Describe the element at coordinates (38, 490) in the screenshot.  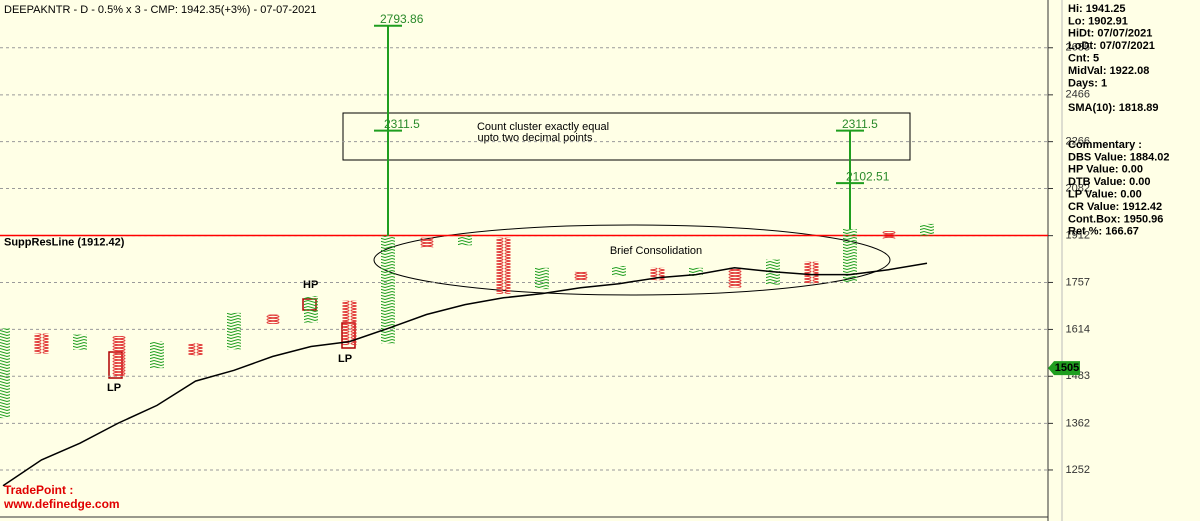
I see `footer-text: TradePoint :` at that location.